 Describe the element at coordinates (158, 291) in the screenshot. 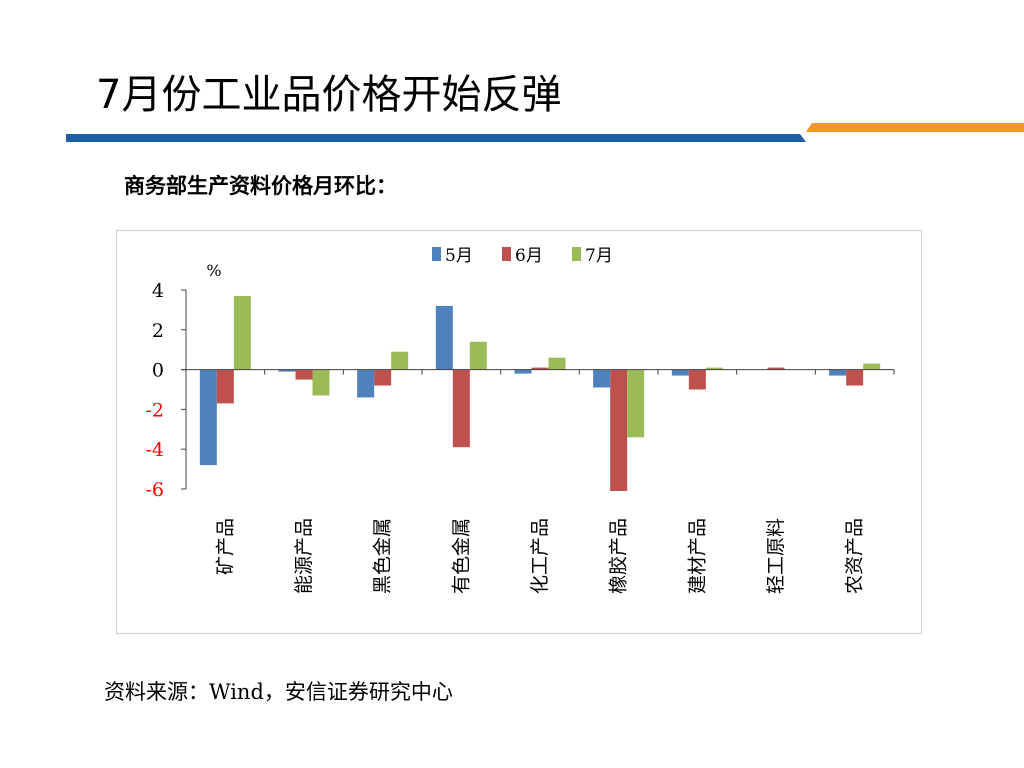

I see `y-tick-label: 4` at that location.